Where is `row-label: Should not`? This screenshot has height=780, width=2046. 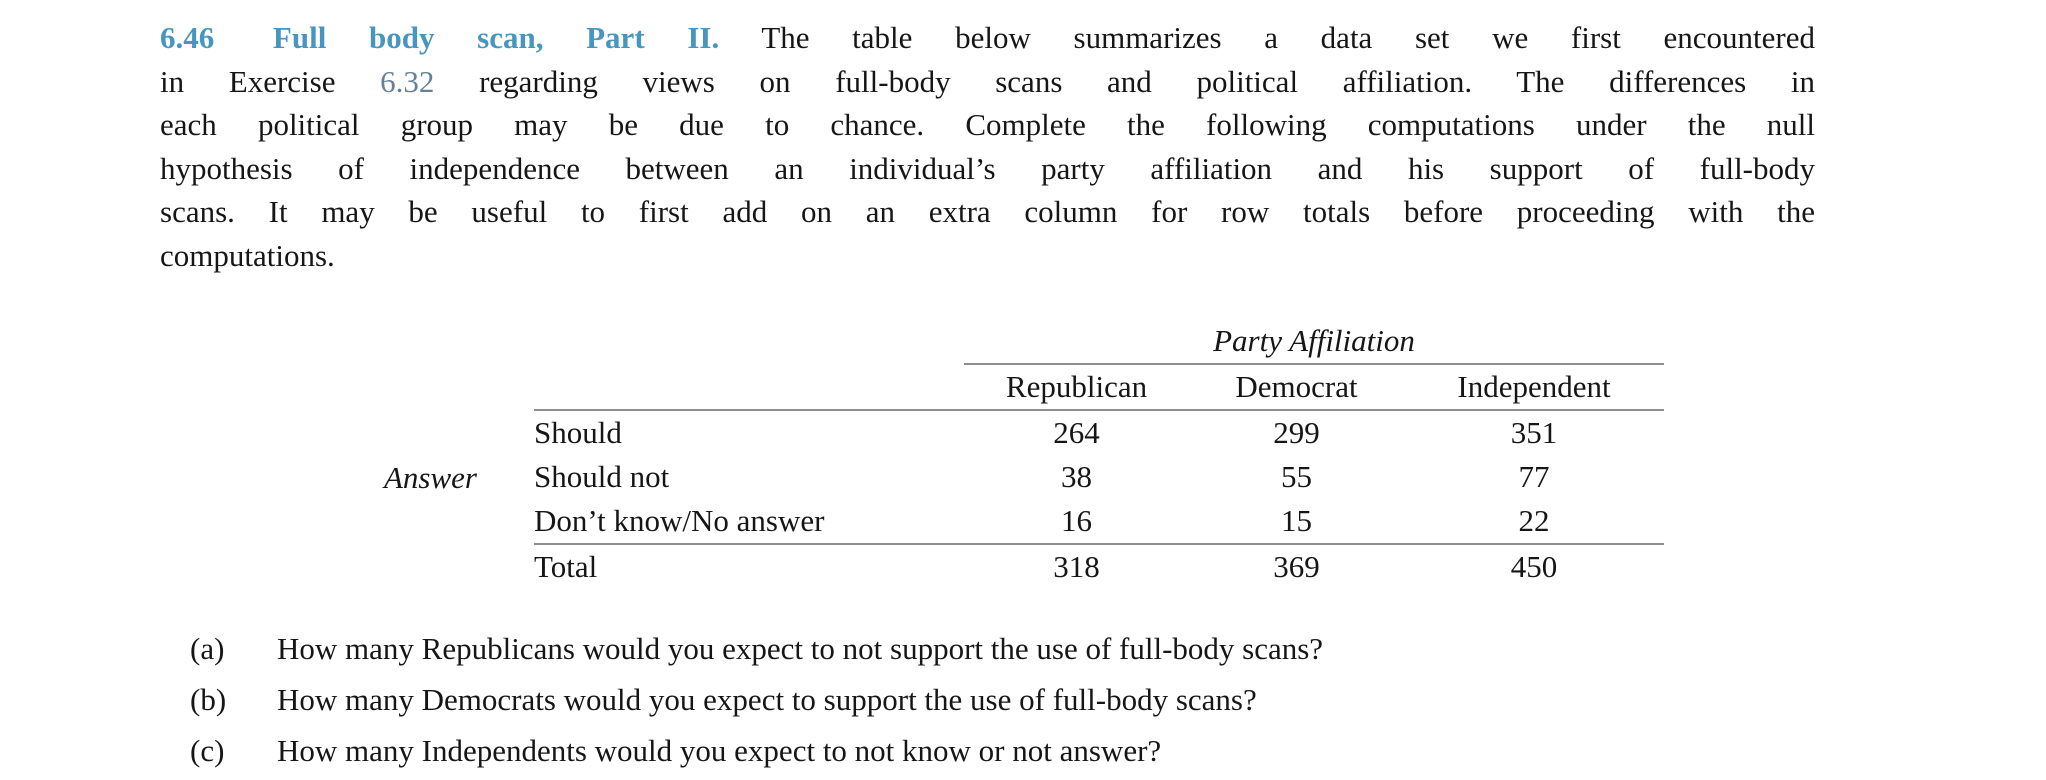
row-label: Should not is located at coordinates (602, 476).